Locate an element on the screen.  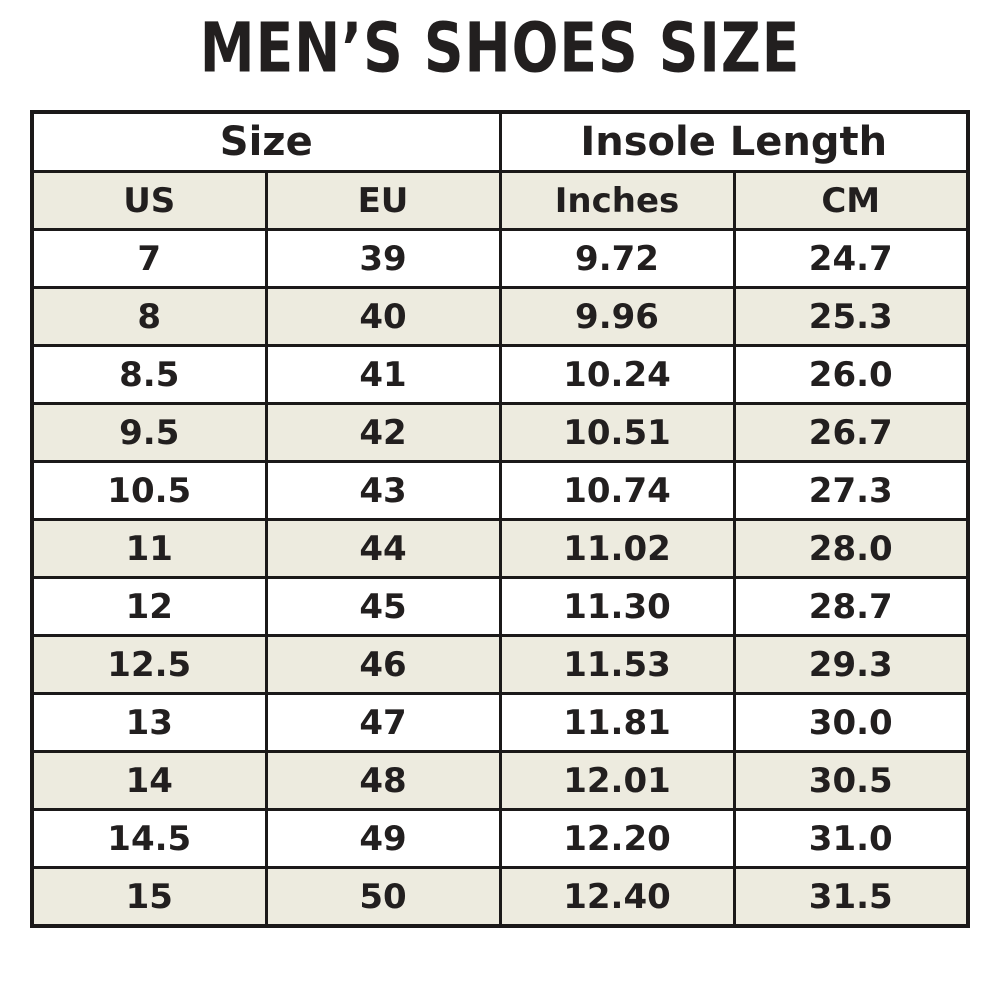
size-value-cell: 12.20 is located at coordinates (617, 838).